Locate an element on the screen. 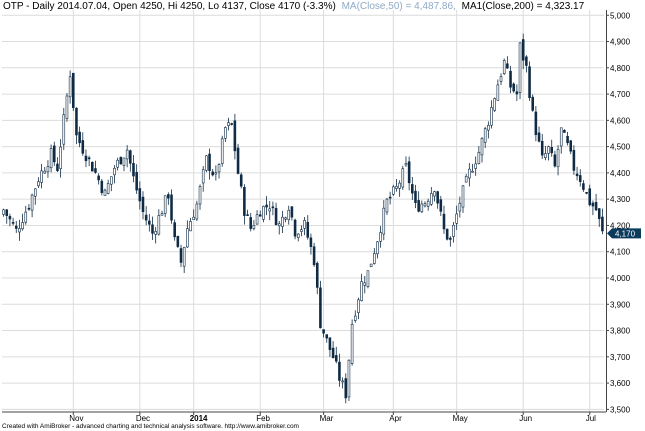 The width and height of the screenshot is (645, 431). y-tick-label: 4,700 is located at coordinates (620, 94).